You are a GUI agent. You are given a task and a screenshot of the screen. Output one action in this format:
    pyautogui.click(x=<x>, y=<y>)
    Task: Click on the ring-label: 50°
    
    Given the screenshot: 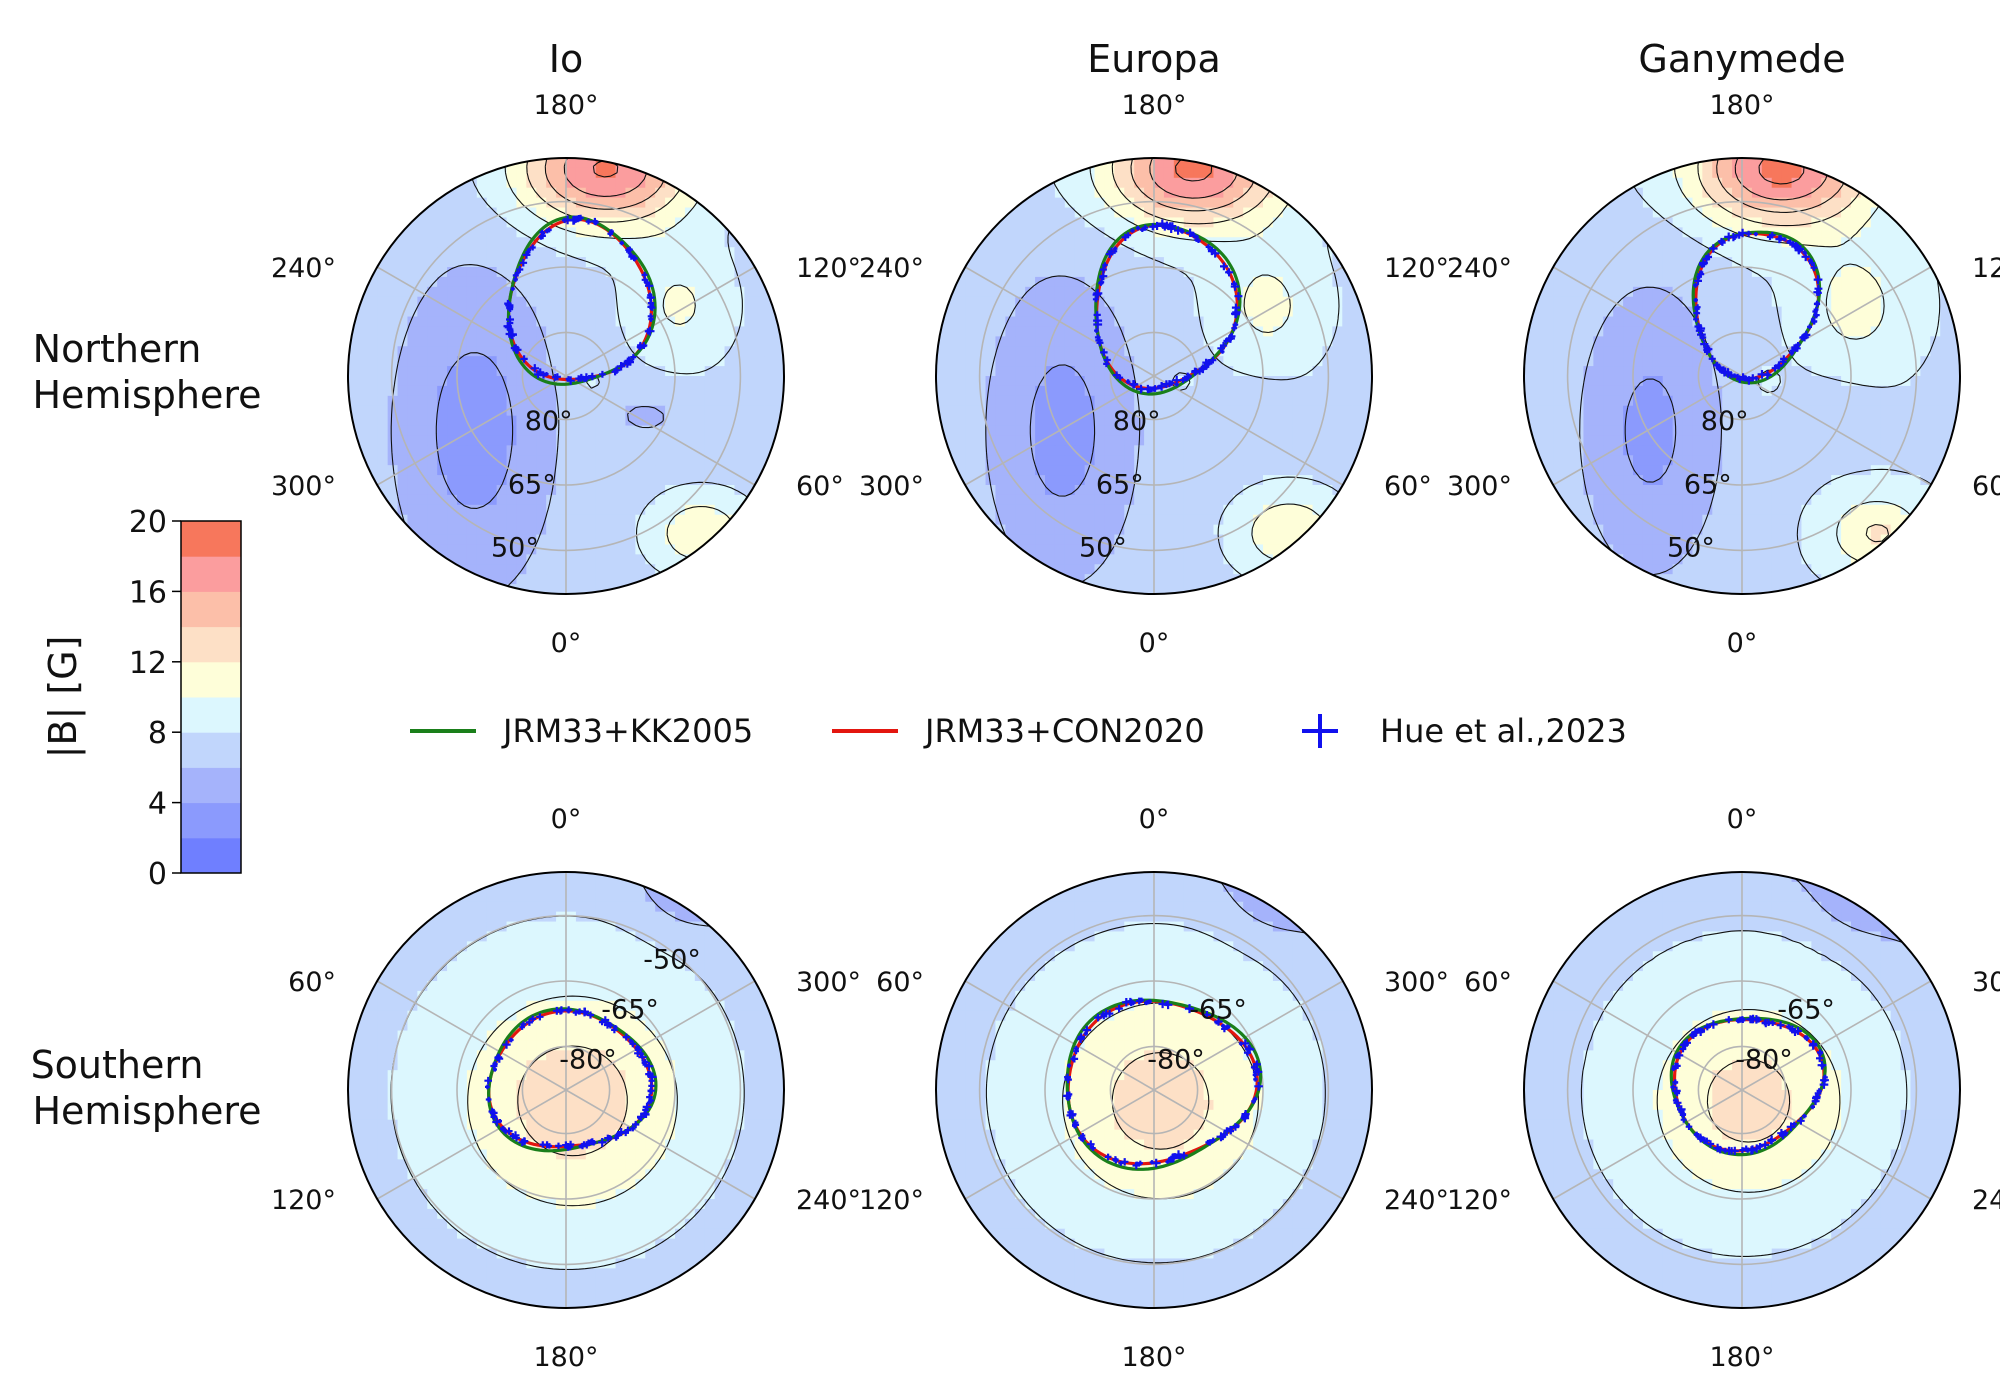 What is the action you would take?
    pyautogui.click(x=1691, y=548)
    